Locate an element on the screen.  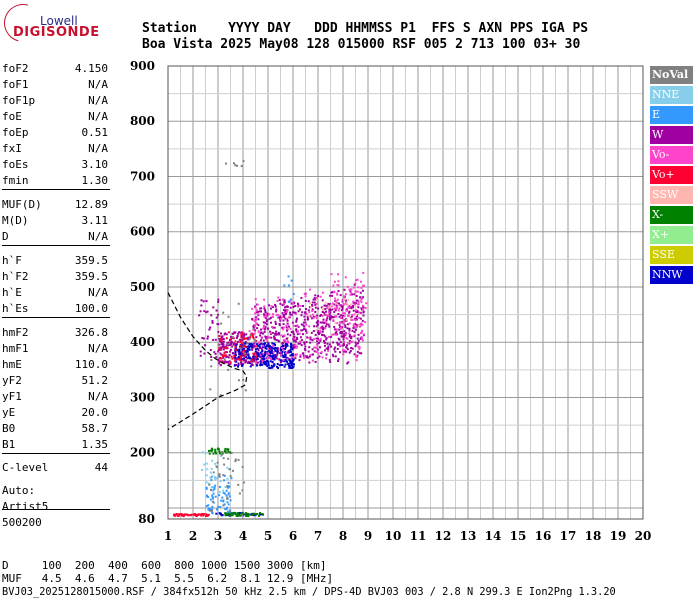
param-row: B1 1.35 is located at coordinates (55, 446).